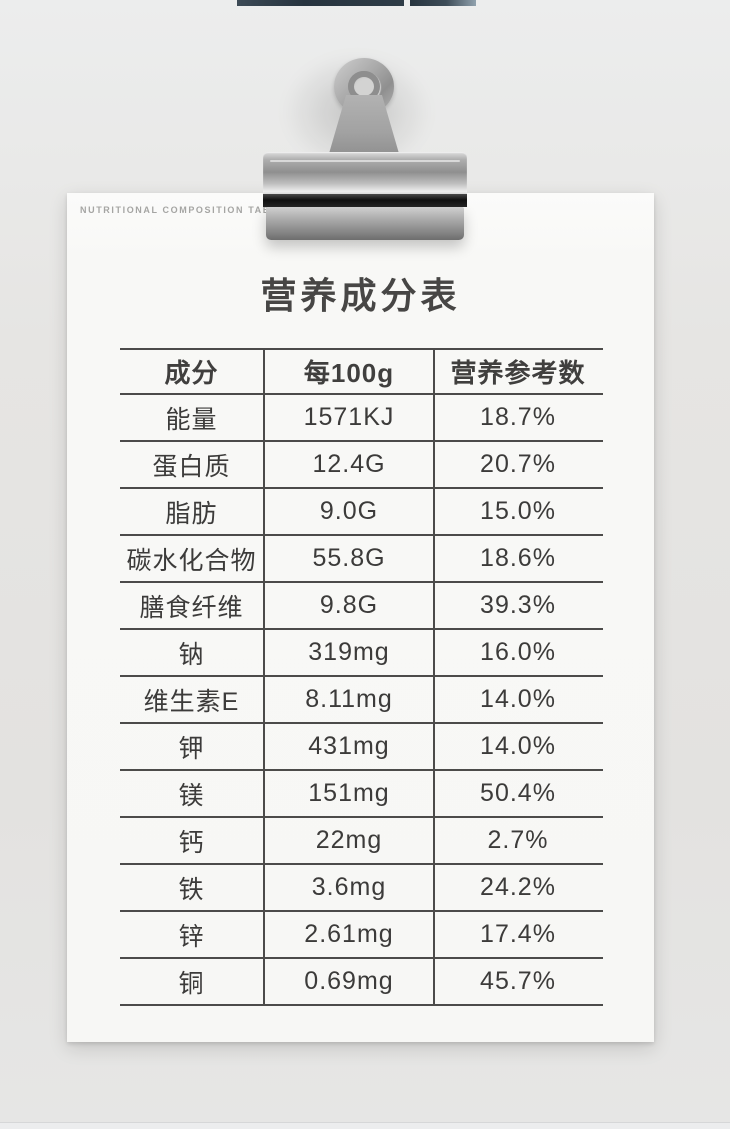 The width and height of the screenshot is (730, 1129). I want to click on row-label: 维生素E, so click(192, 699).